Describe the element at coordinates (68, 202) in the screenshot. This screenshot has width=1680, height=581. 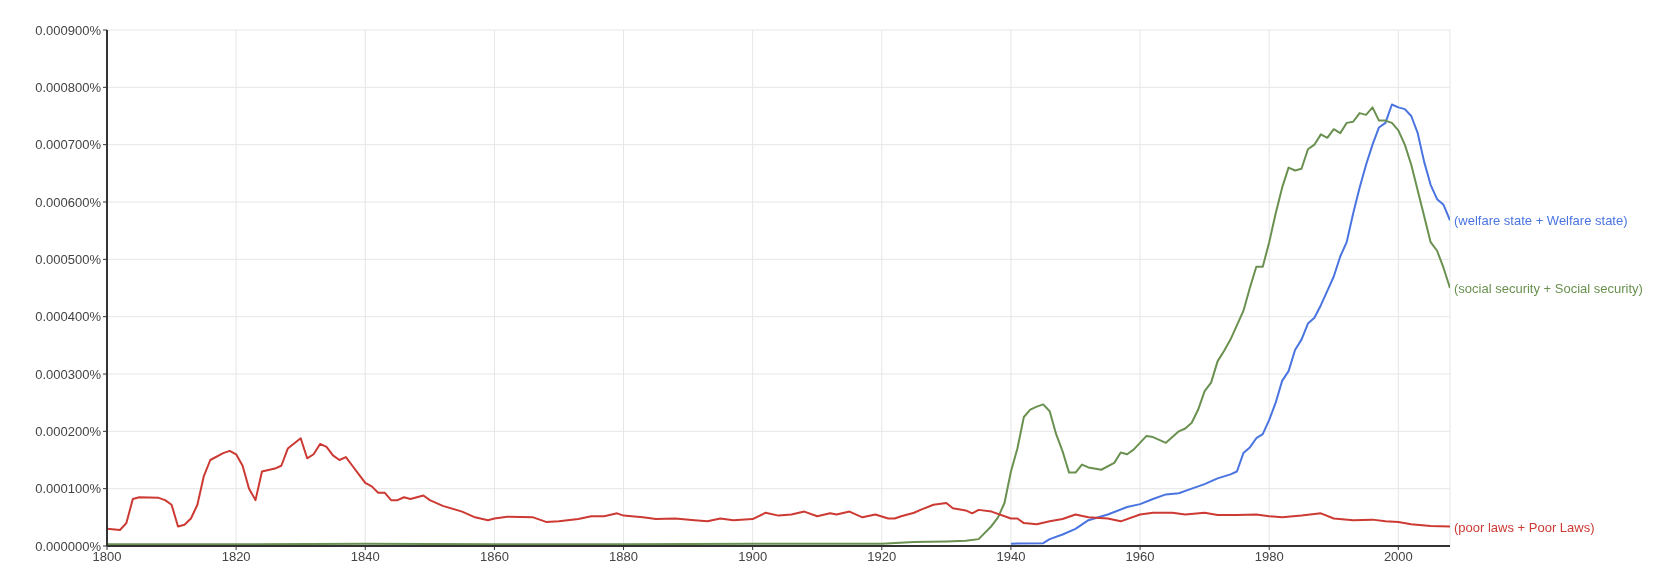
I see `y-tick-label: 0.000600%` at that location.